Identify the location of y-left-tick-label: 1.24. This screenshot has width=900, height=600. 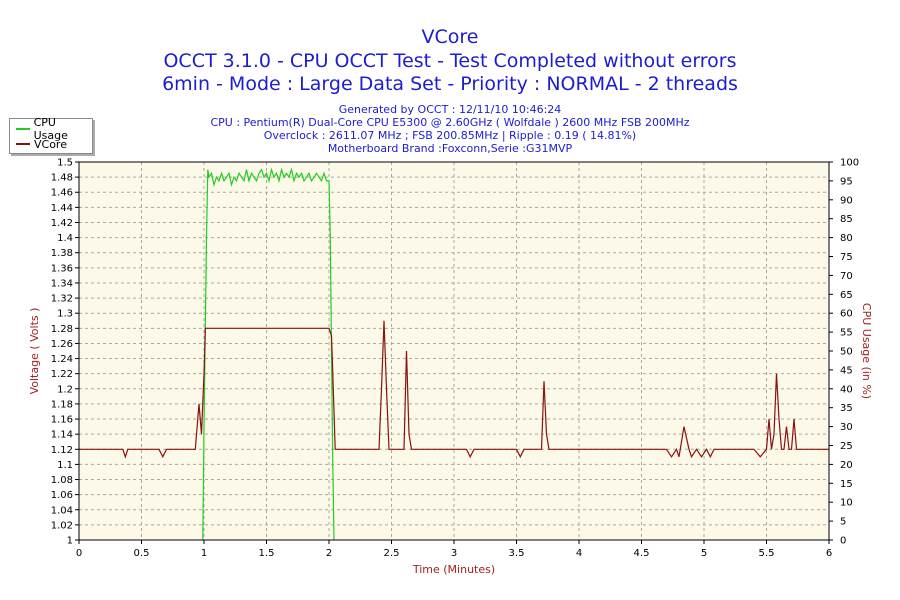
(62, 359).